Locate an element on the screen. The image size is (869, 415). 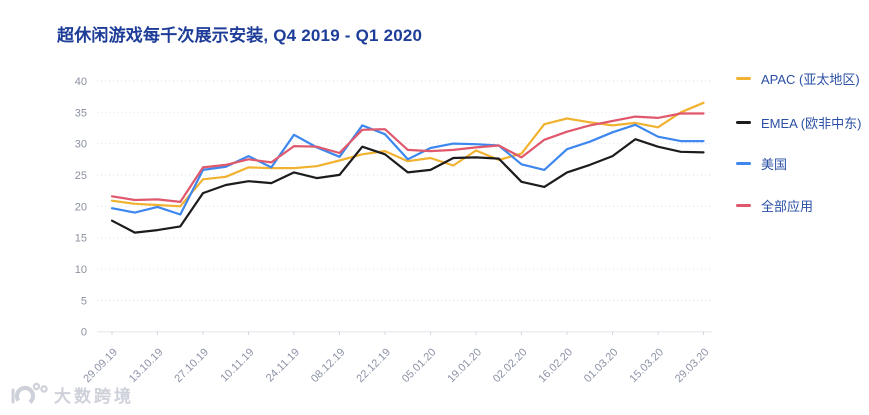
svg-text: 22.12.19 is located at coordinates (373, 365).